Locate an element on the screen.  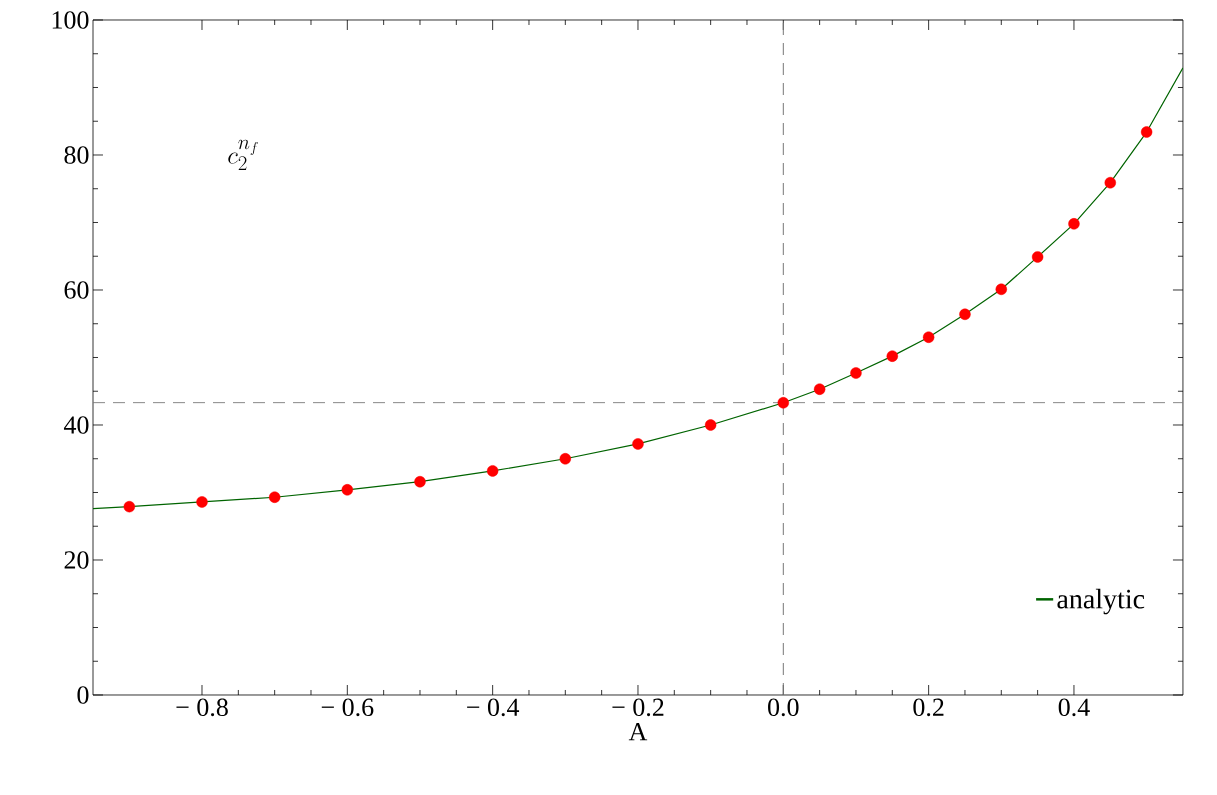
annotation: $c_2^{n_f}$ is located at coordinates (243, 154).